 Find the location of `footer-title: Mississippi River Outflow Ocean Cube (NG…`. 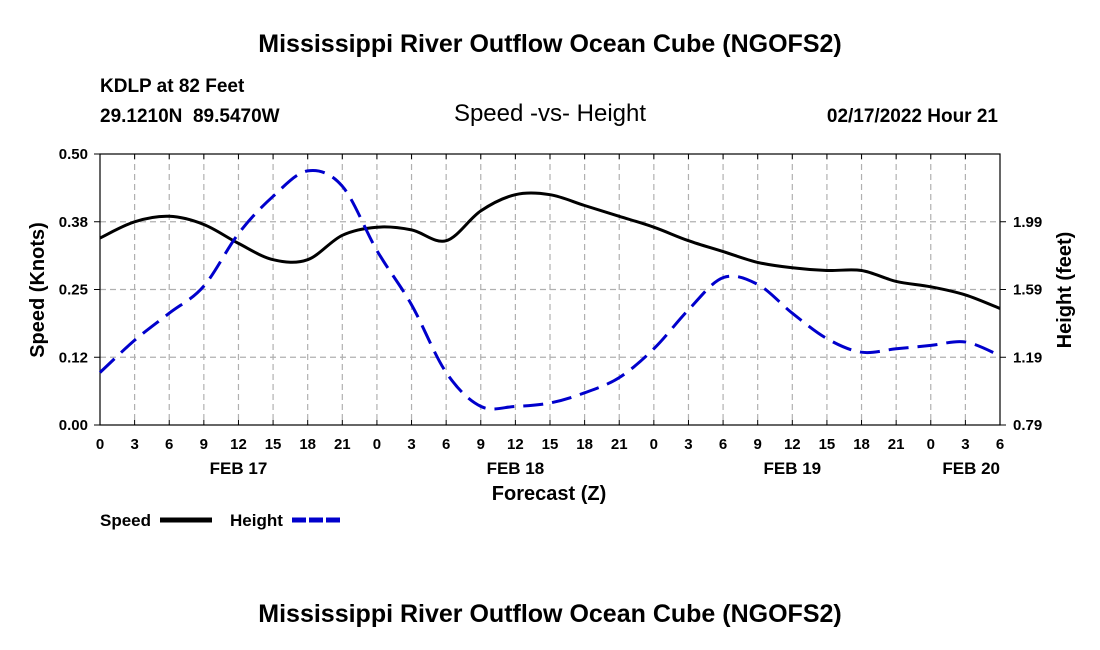

footer-title: Mississippi River Outflow Ocean Cube (NG… is located at coordinates (550, 614).